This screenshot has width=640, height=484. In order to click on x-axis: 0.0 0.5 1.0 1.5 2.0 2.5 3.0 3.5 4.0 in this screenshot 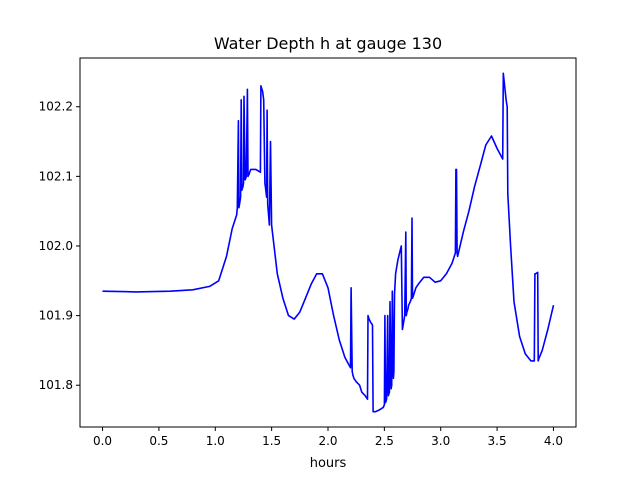, I will do `click(328, 437)`.